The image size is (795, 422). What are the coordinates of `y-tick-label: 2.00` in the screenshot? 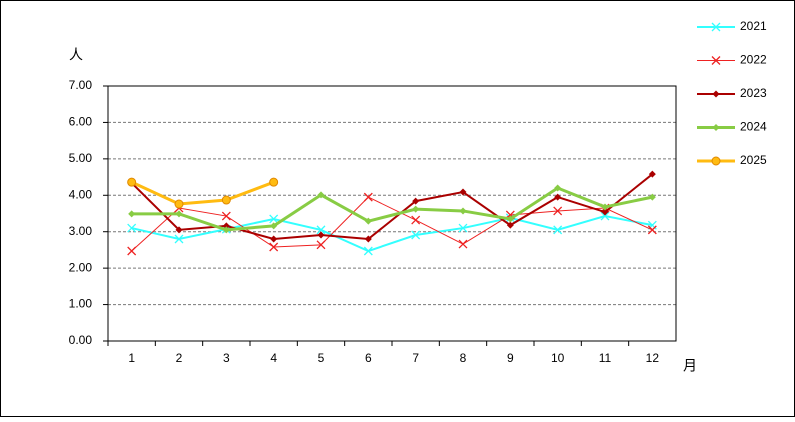 It's located at (81, 267).